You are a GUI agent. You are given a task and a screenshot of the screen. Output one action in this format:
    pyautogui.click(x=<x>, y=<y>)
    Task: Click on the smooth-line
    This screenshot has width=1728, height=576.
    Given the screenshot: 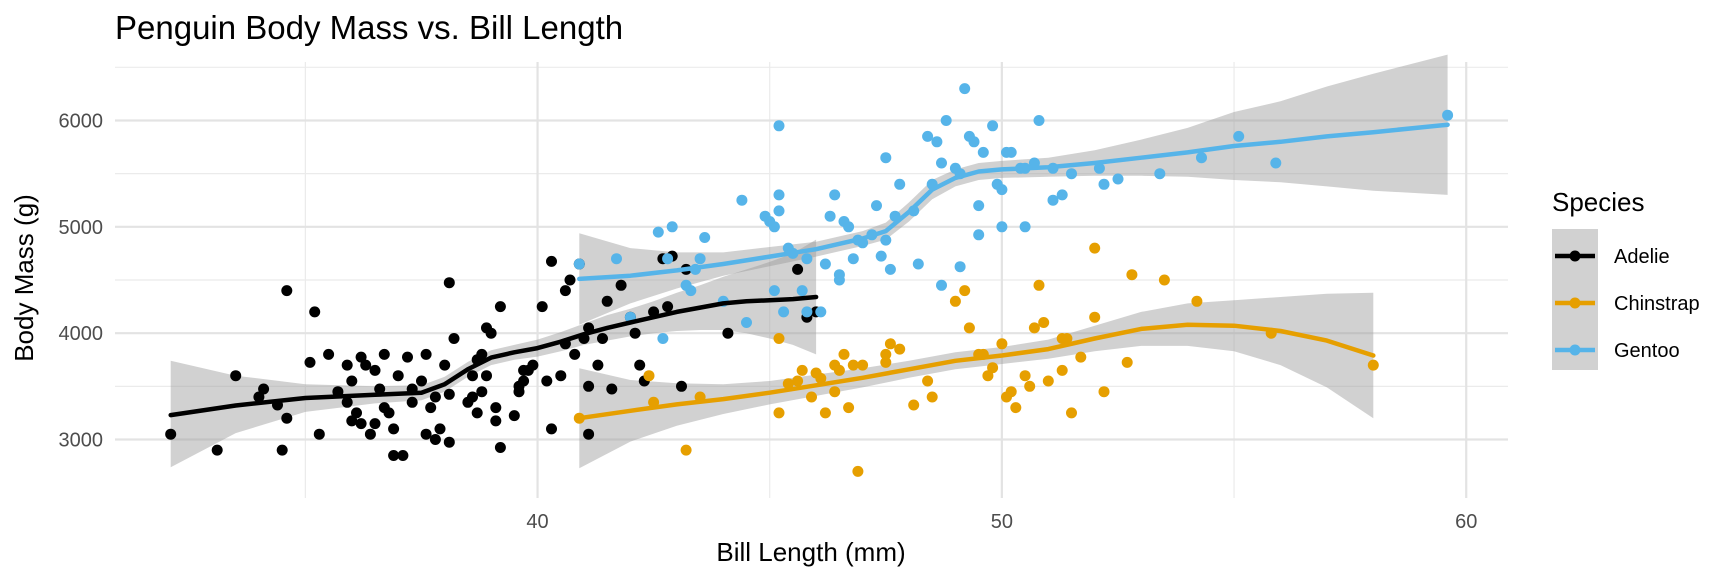 What is the action you would take?
    pyautogui.click(x=976, y=371)
    